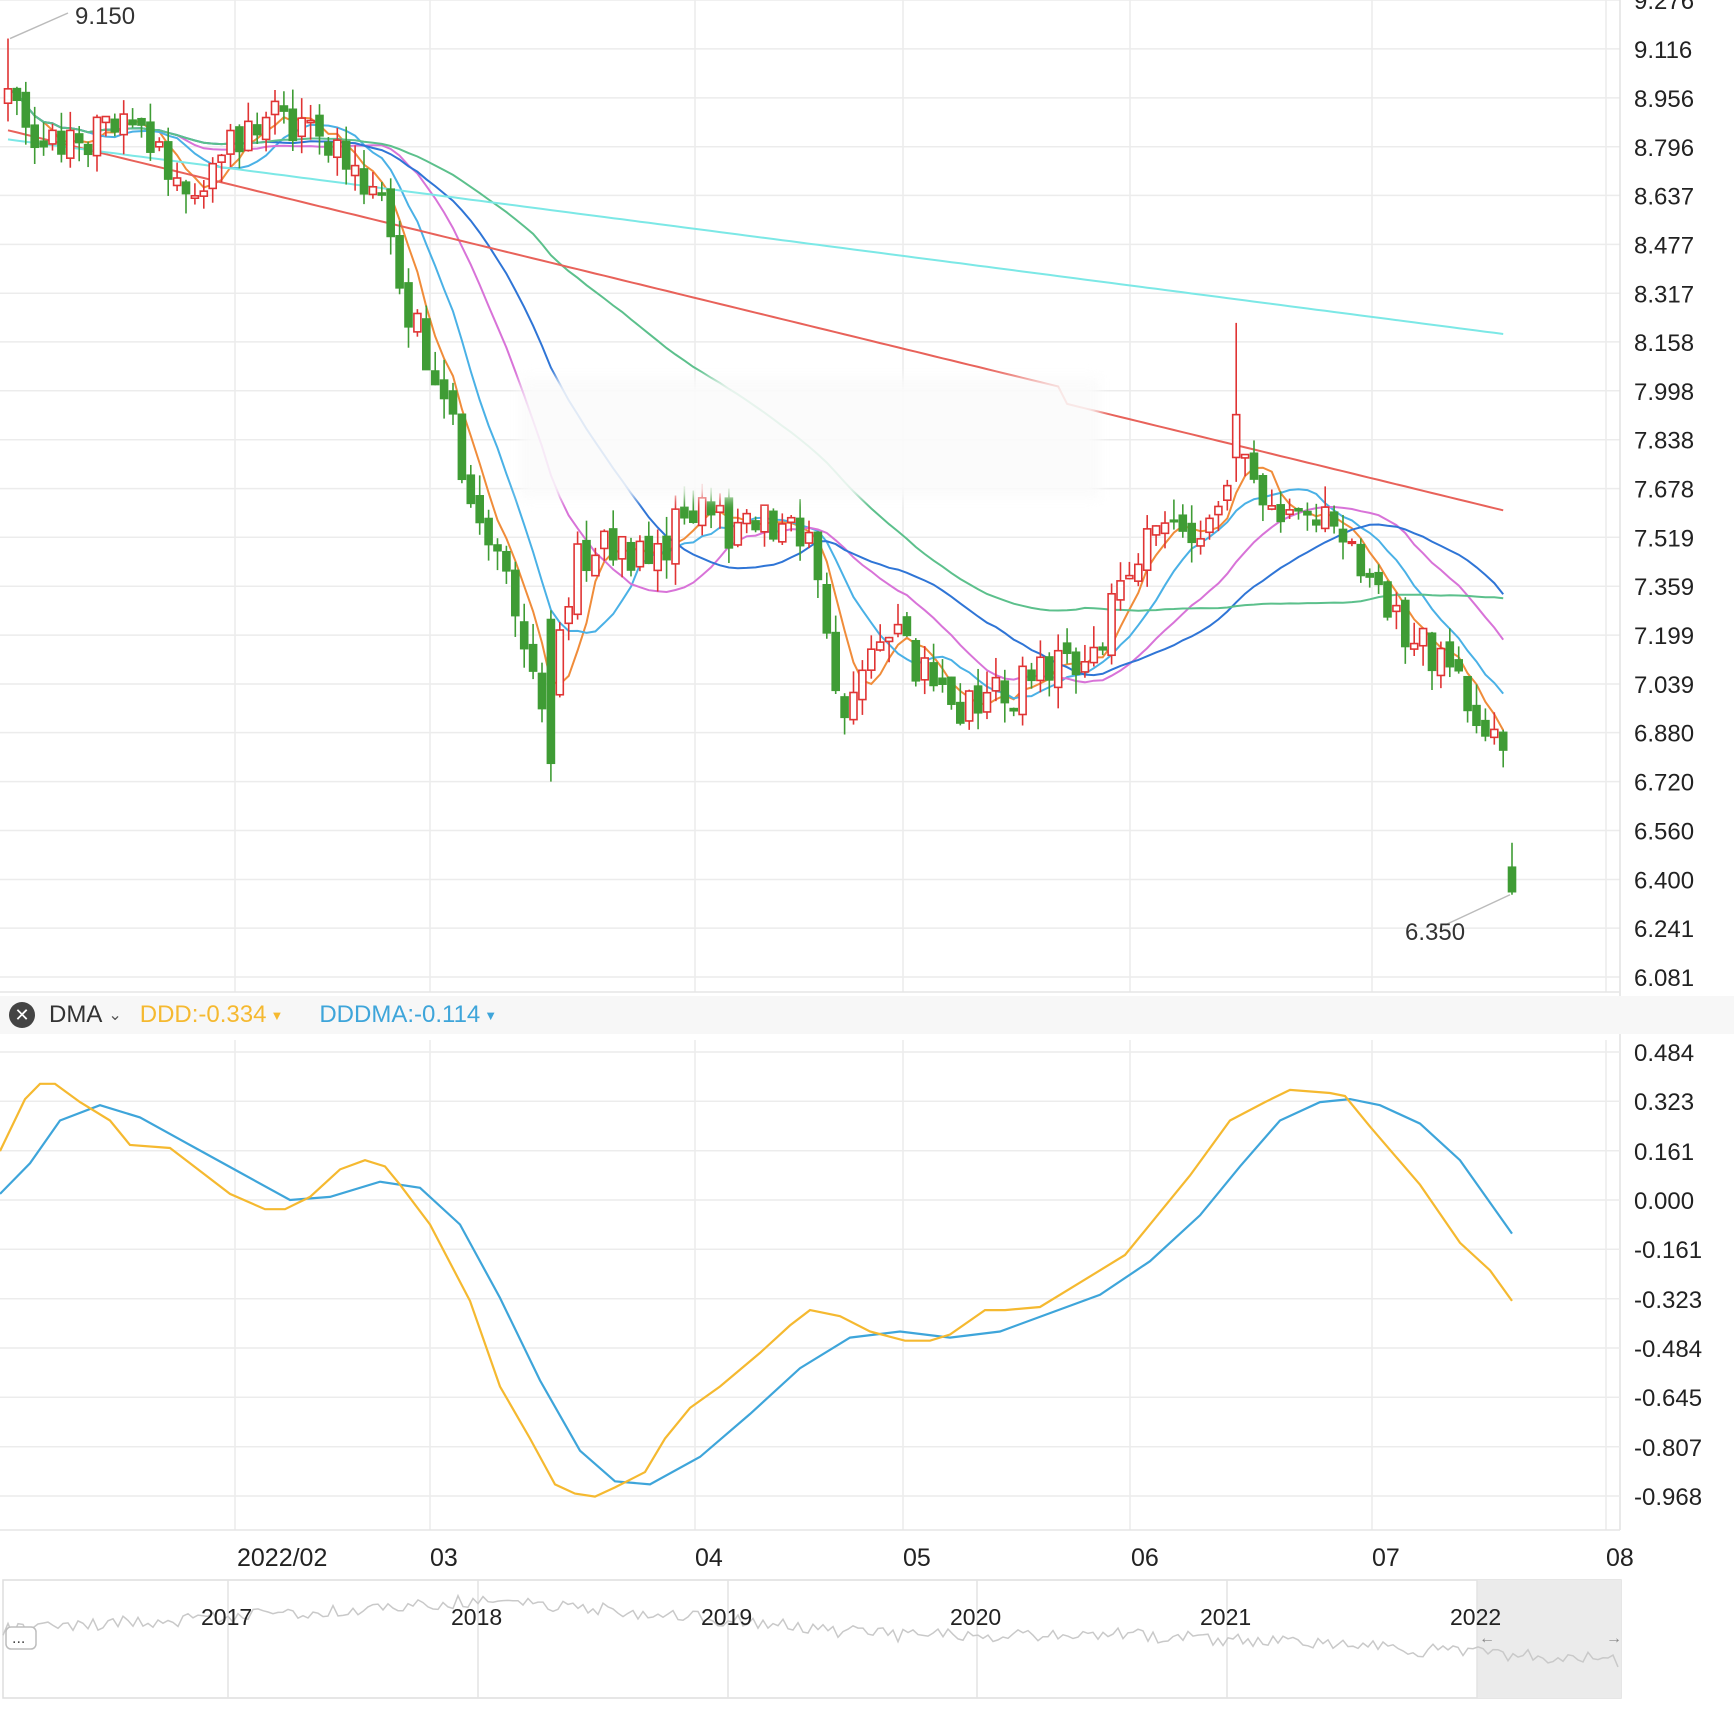 The image size is (1734, 1717). Describe the element at coordinates (211, 1014) in the screenshot. I see `ddd-value: DDD:-0.334 ▼` at that location.